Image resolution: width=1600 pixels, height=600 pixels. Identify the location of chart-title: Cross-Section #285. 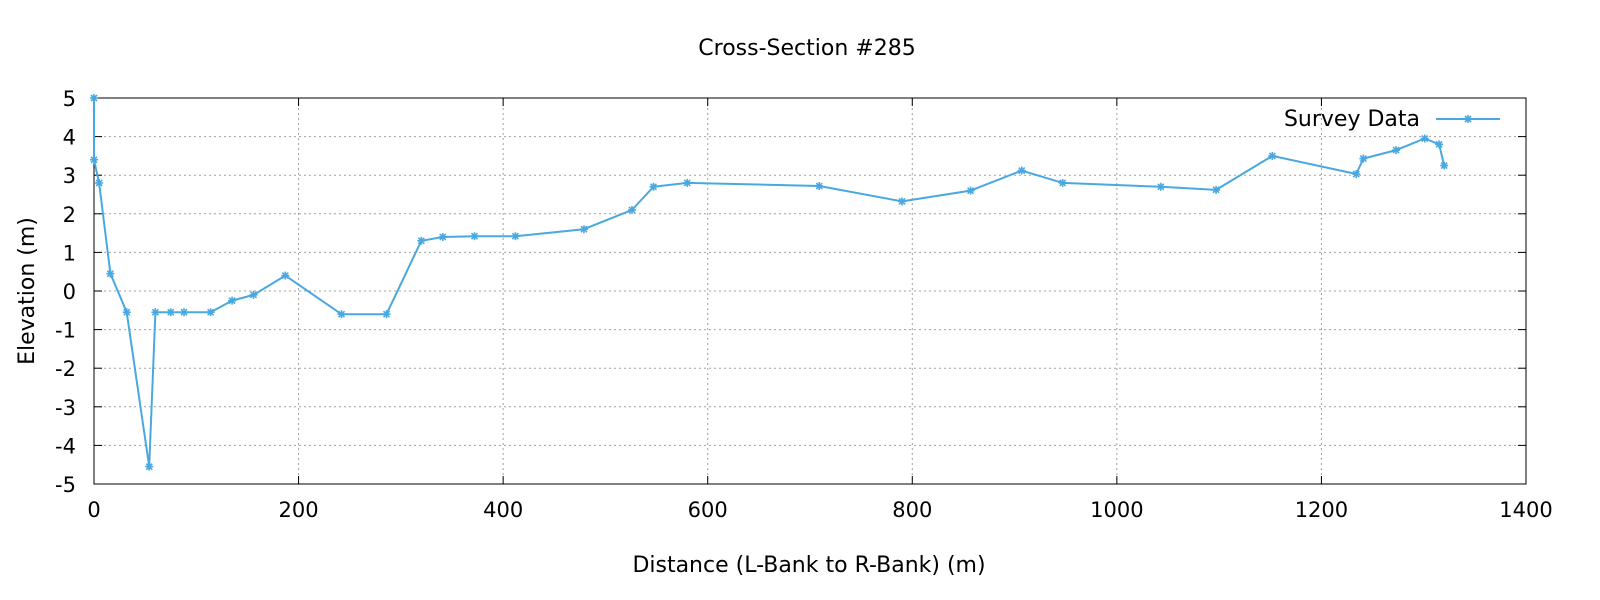
(806, 48).